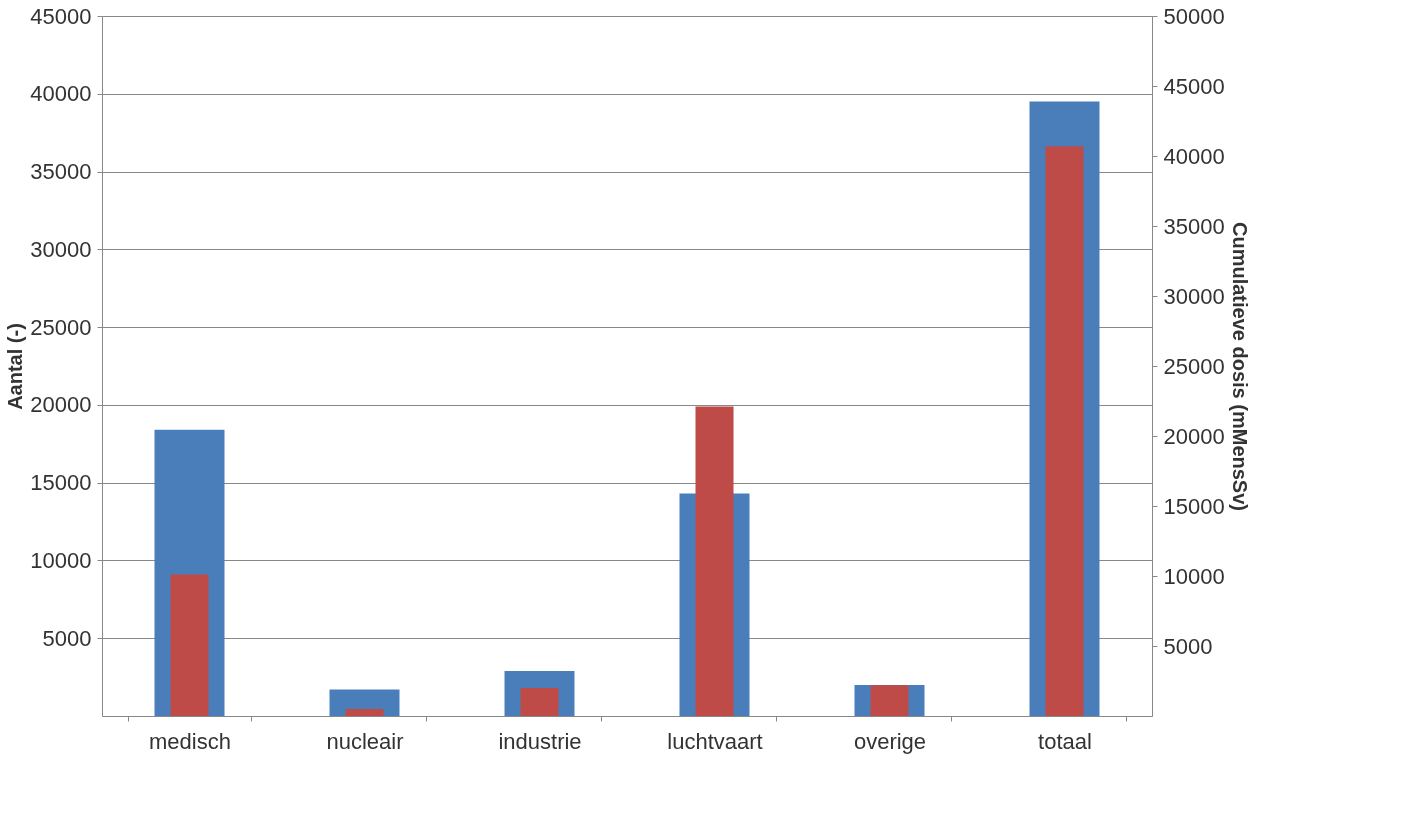 The height and width of the screenshot is (837, 1414). What do you see at coordinates (1188, 646) in the screenshot?
I see `y2-tick-label: 5000` at bounding box center [1188, 646].